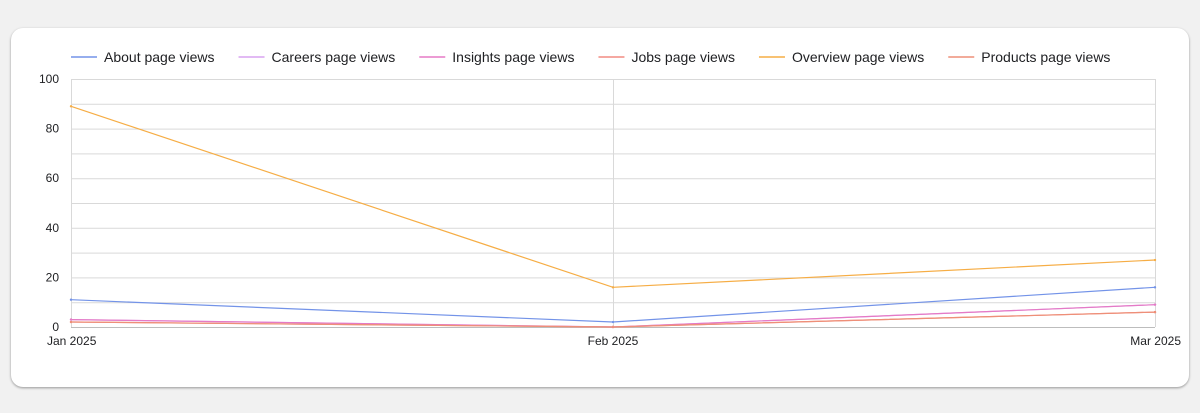 The height and width of the screenshot is (413, 1200). I want to click on y-tick-label: 60, so click(53, 178).